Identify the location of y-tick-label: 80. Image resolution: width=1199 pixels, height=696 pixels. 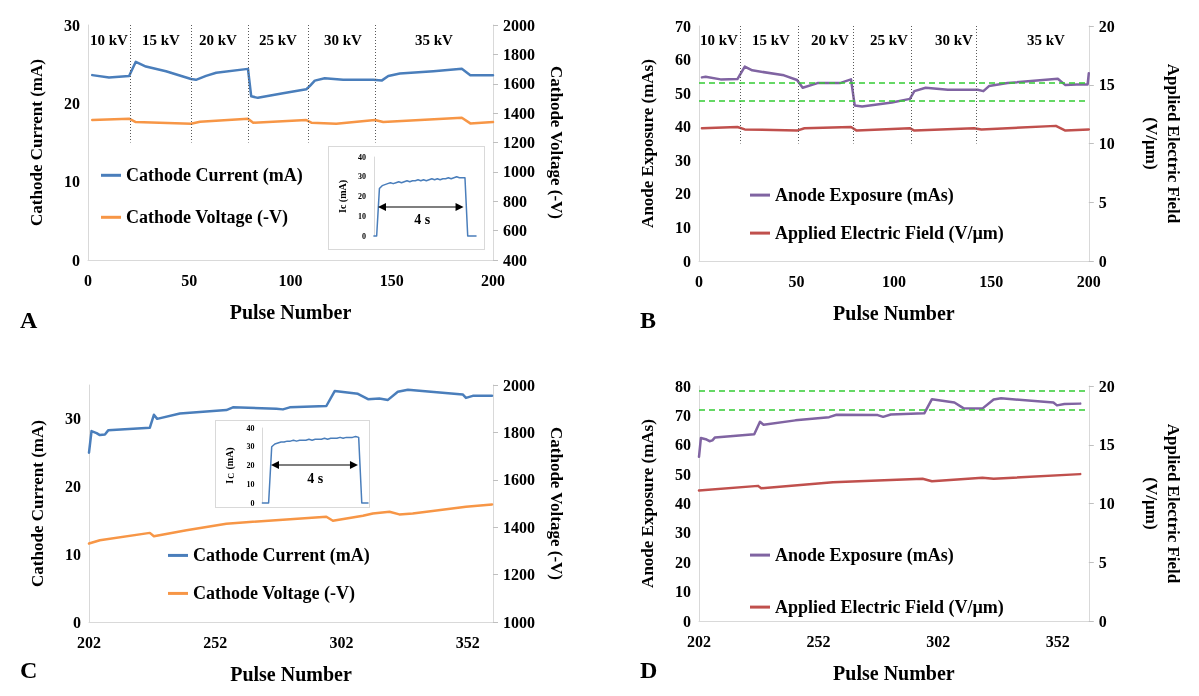
(683, 386).